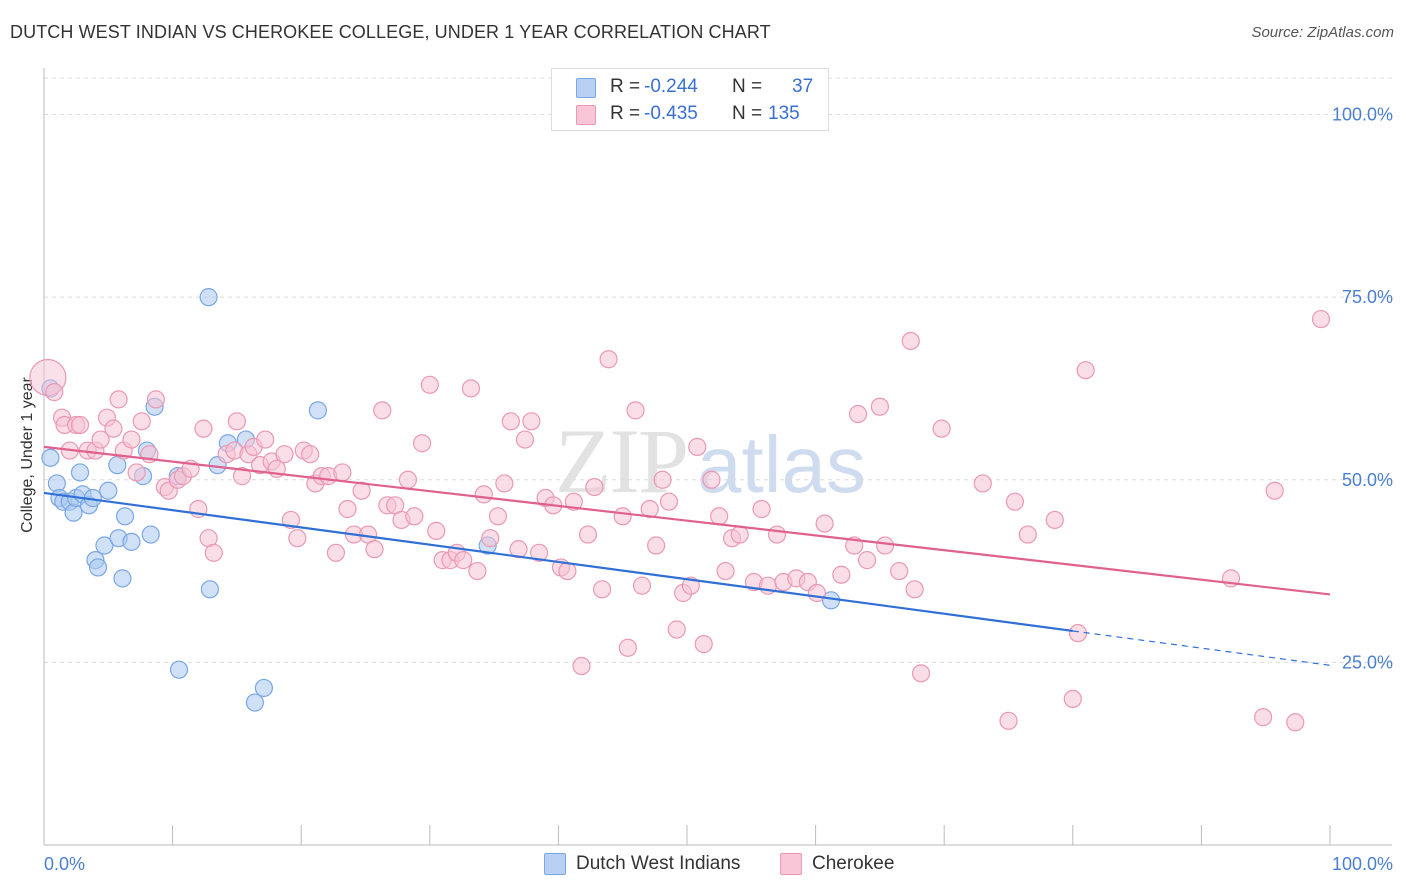 The height and width of the screenshot is (892, 1406). I want to click on legend-n-label: N =, so click(747, 113).